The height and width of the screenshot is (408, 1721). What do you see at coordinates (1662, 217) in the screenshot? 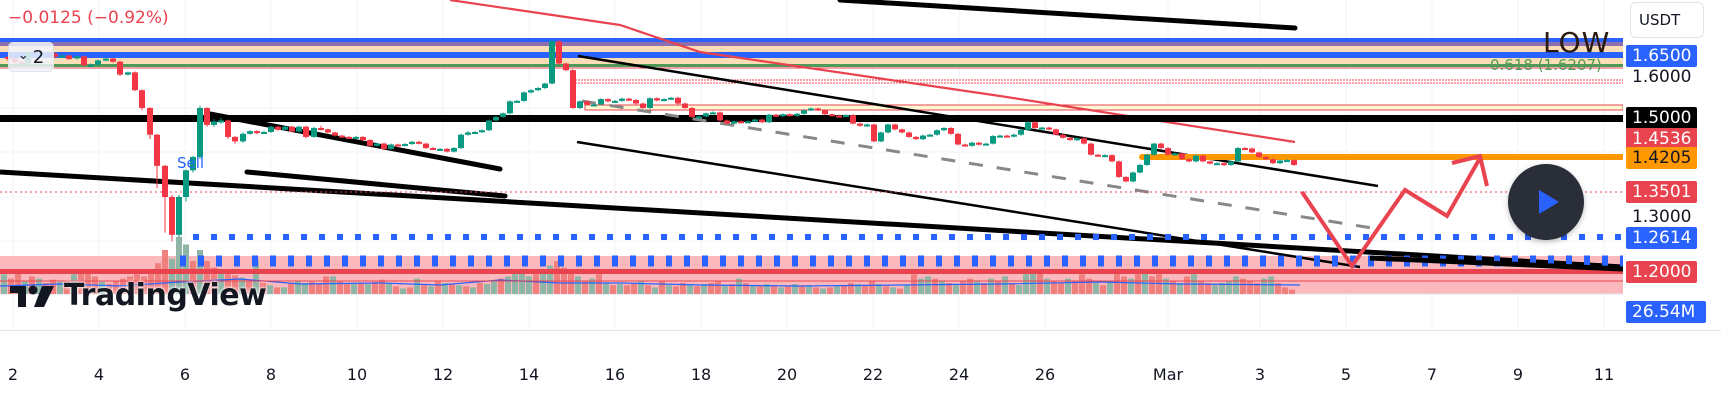
I see `price-label: 1.3000` at bounding box center [1662, 217].